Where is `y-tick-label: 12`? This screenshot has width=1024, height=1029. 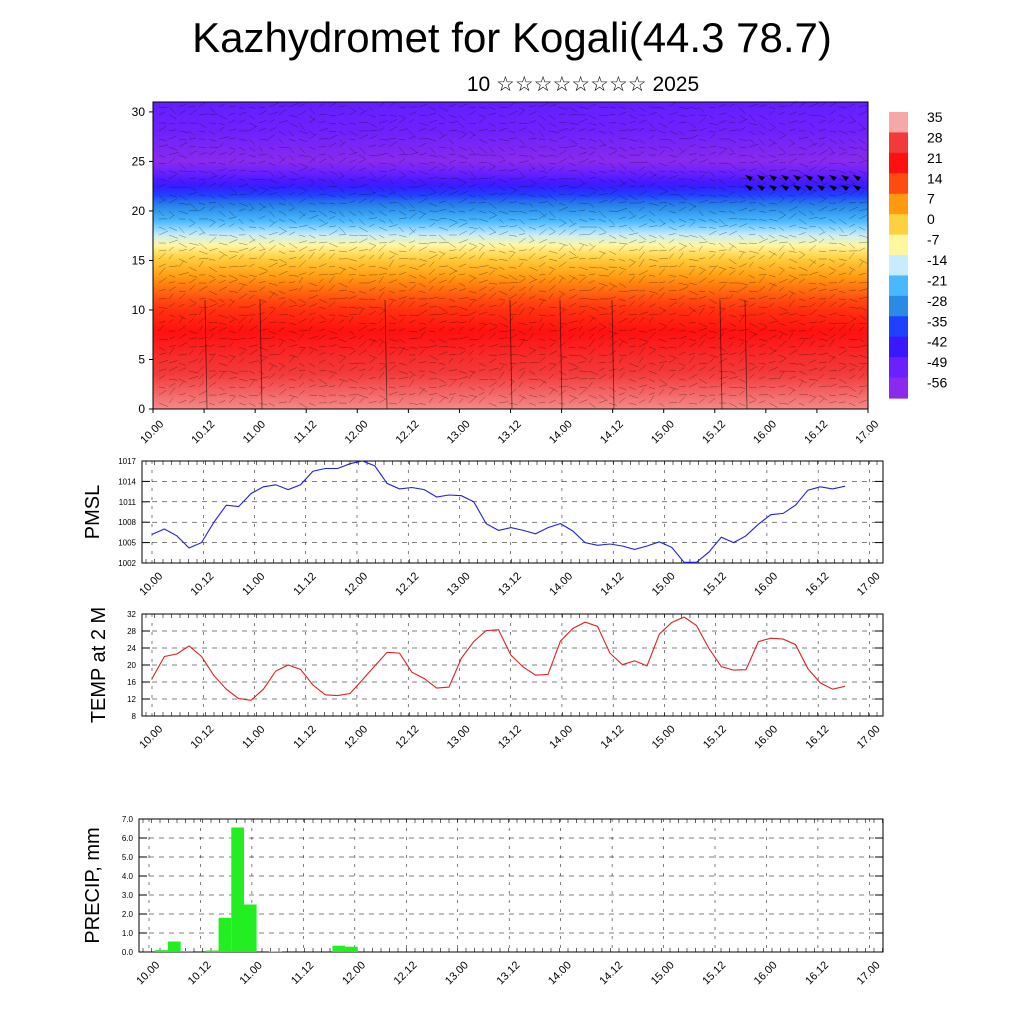 y-tick-label: 12 is located at coordinates (131, 699).